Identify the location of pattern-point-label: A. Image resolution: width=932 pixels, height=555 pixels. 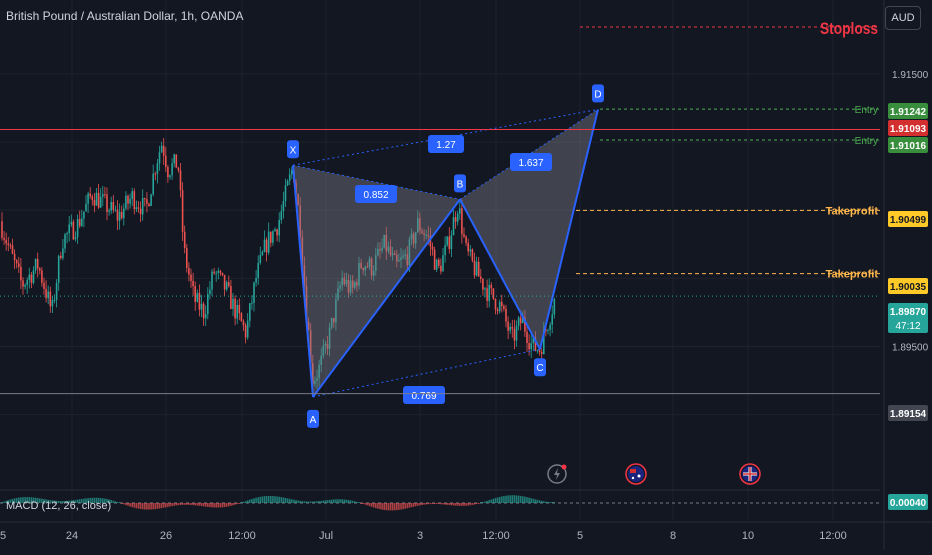
(313, 420).